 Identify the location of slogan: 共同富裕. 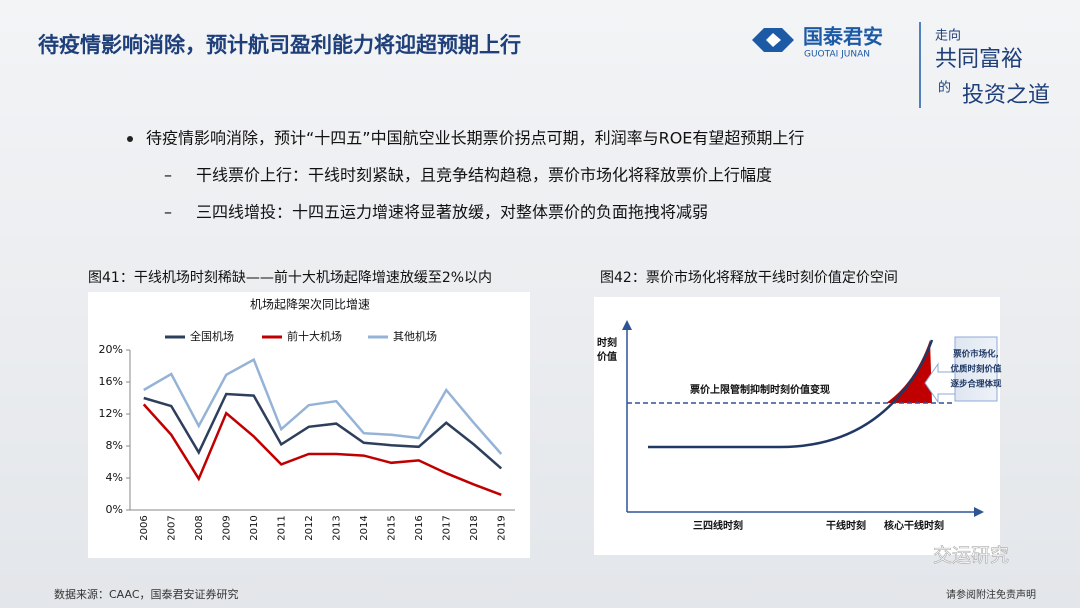
(979, 59).